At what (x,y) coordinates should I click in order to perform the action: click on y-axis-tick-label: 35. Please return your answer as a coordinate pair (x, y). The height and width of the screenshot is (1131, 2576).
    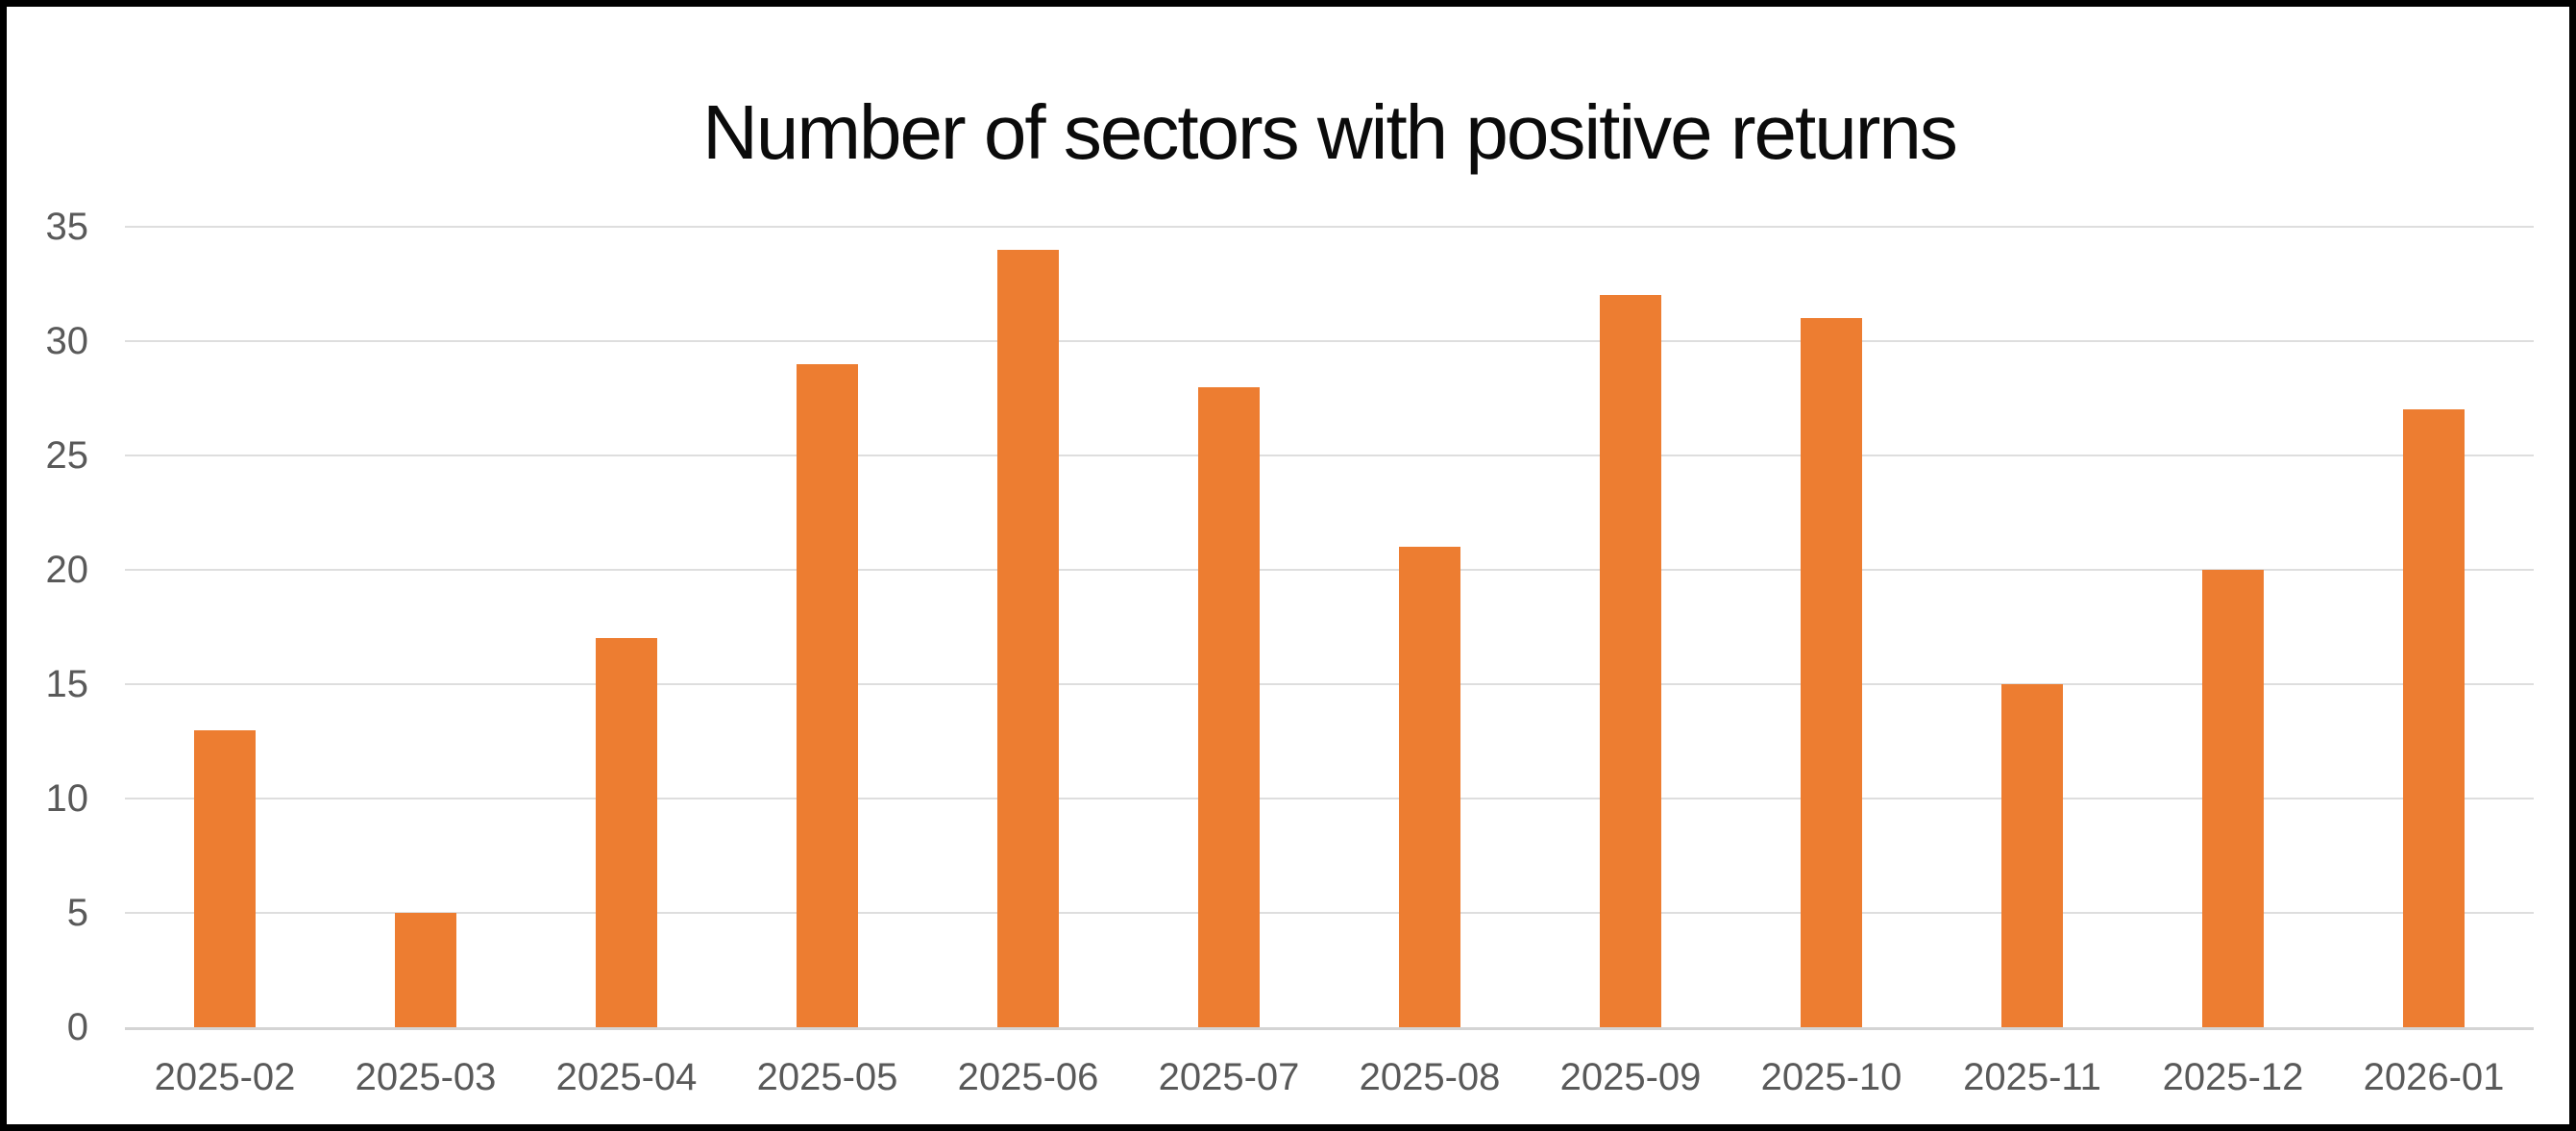
    Looking at the image, I should click on (67, 227).